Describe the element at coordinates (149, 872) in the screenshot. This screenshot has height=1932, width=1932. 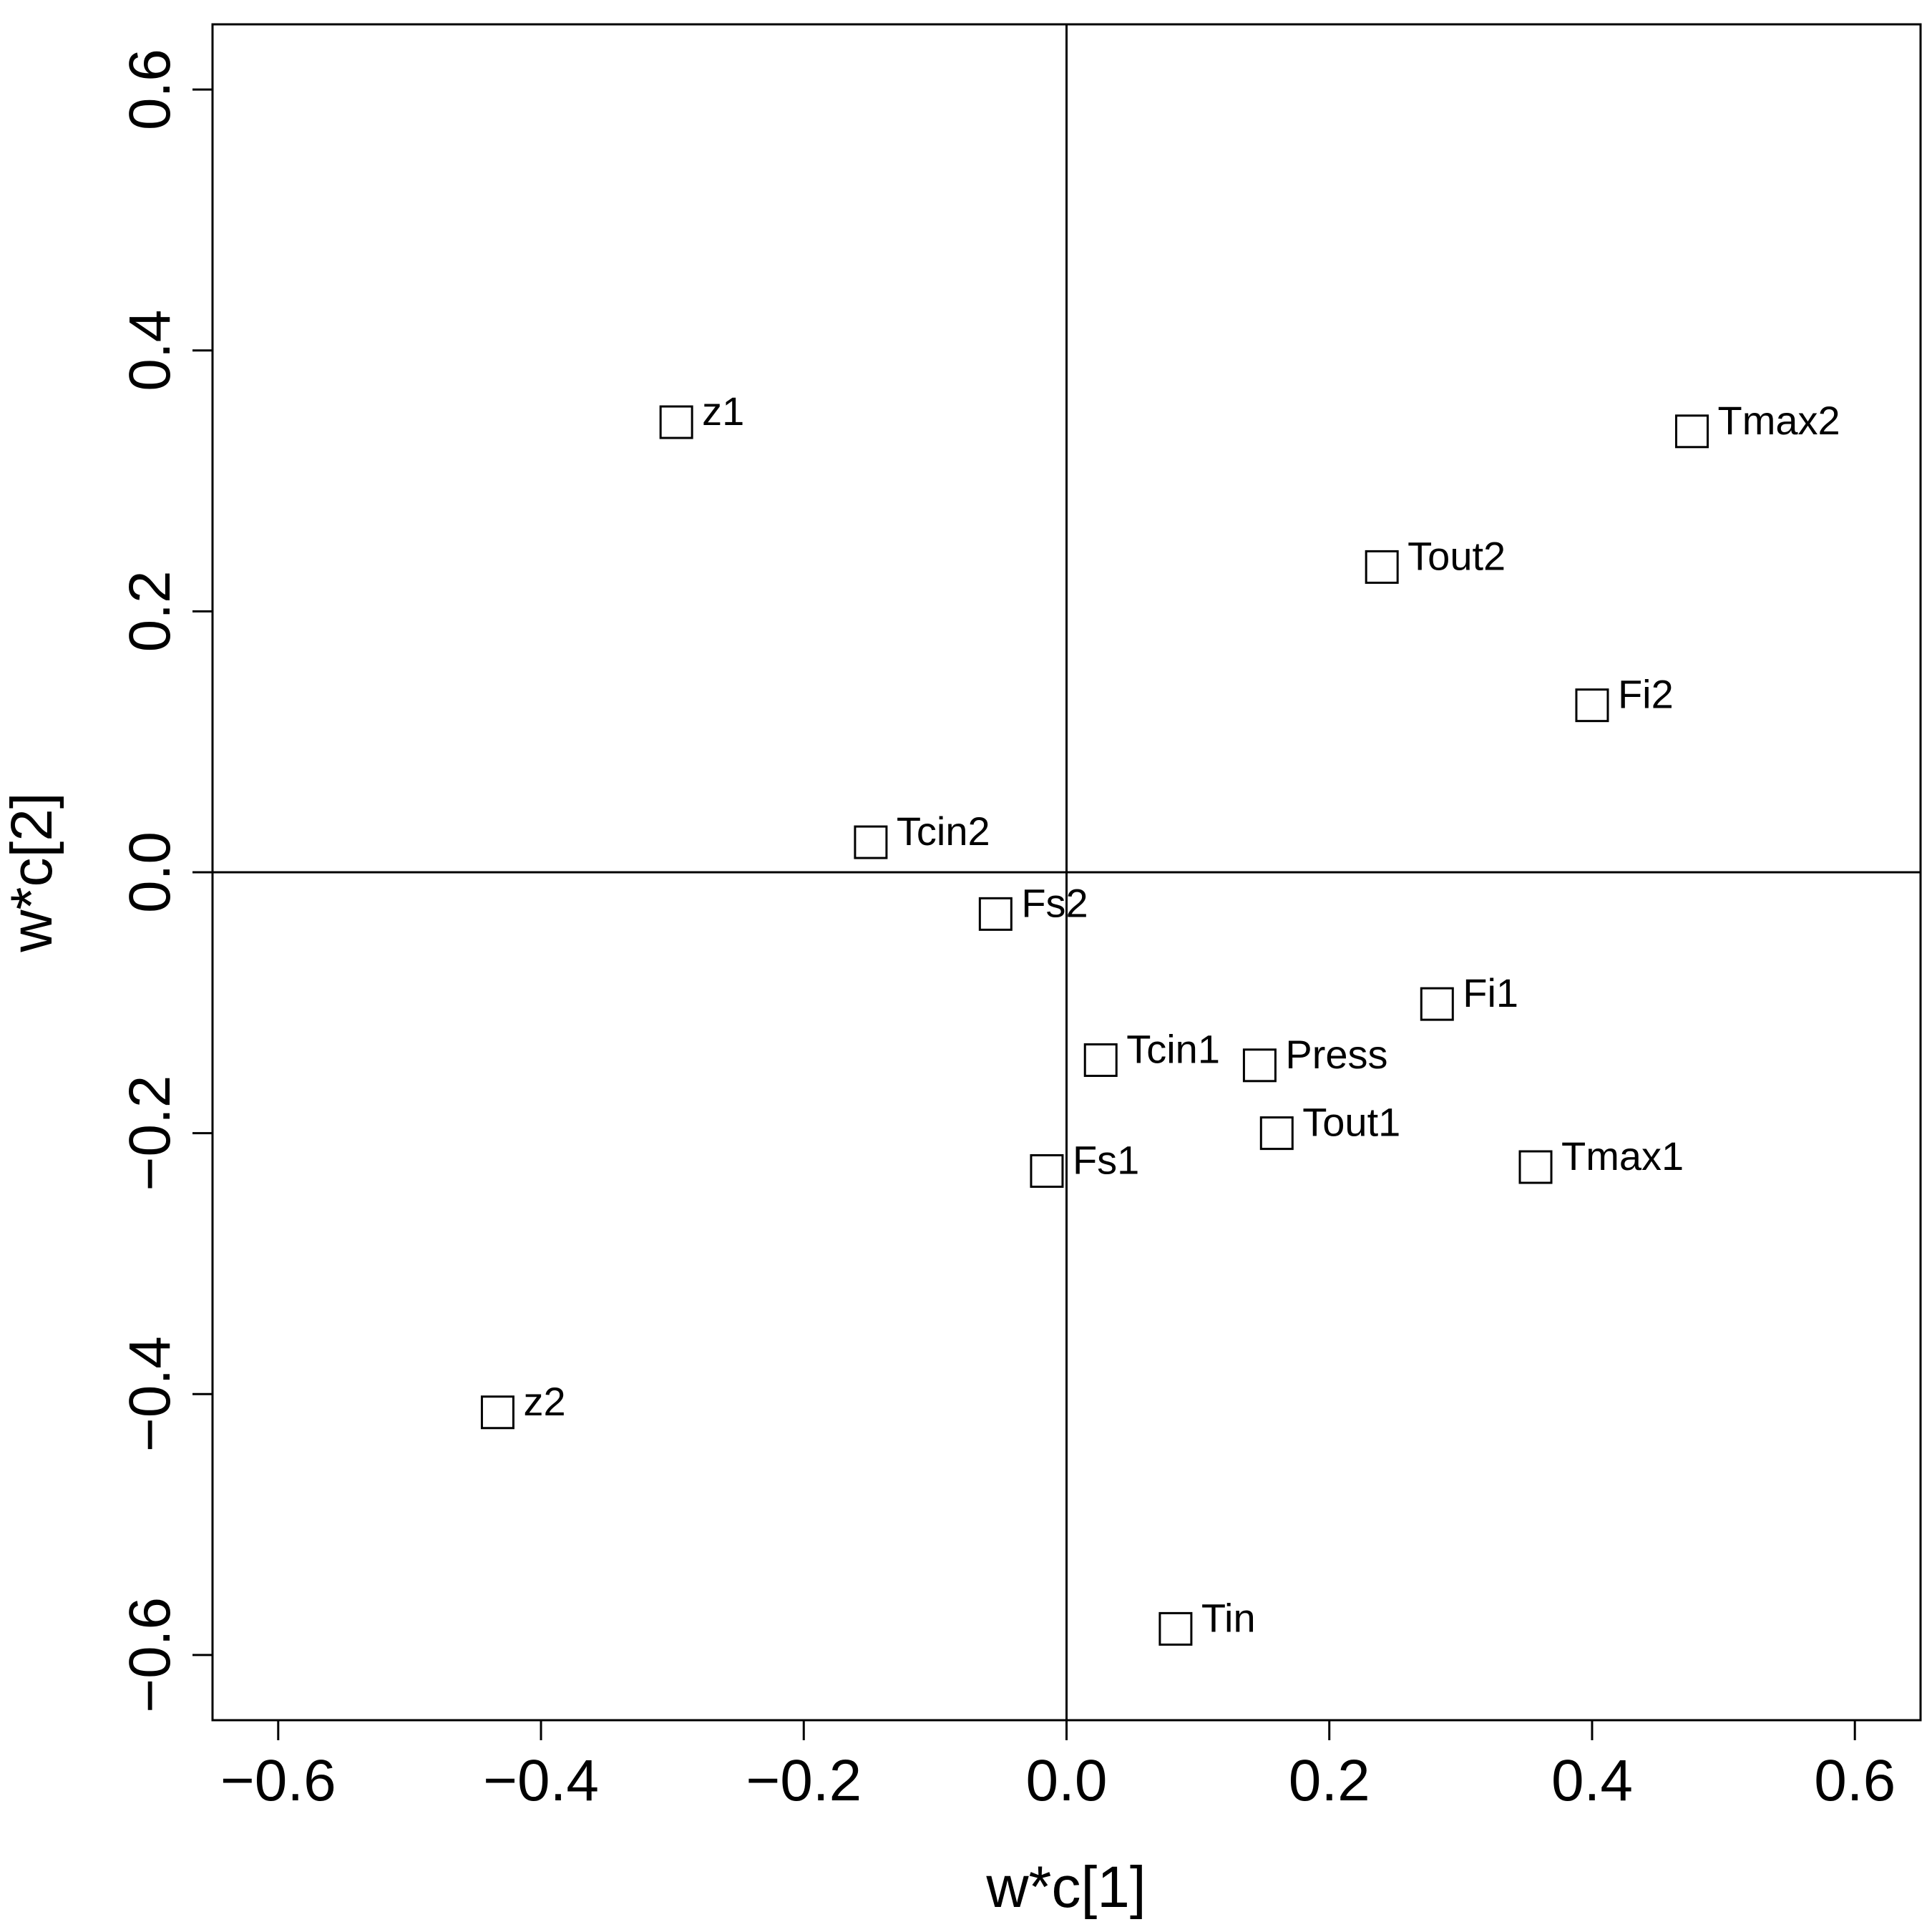
I see `y-tick-label: 0.0` at that location.